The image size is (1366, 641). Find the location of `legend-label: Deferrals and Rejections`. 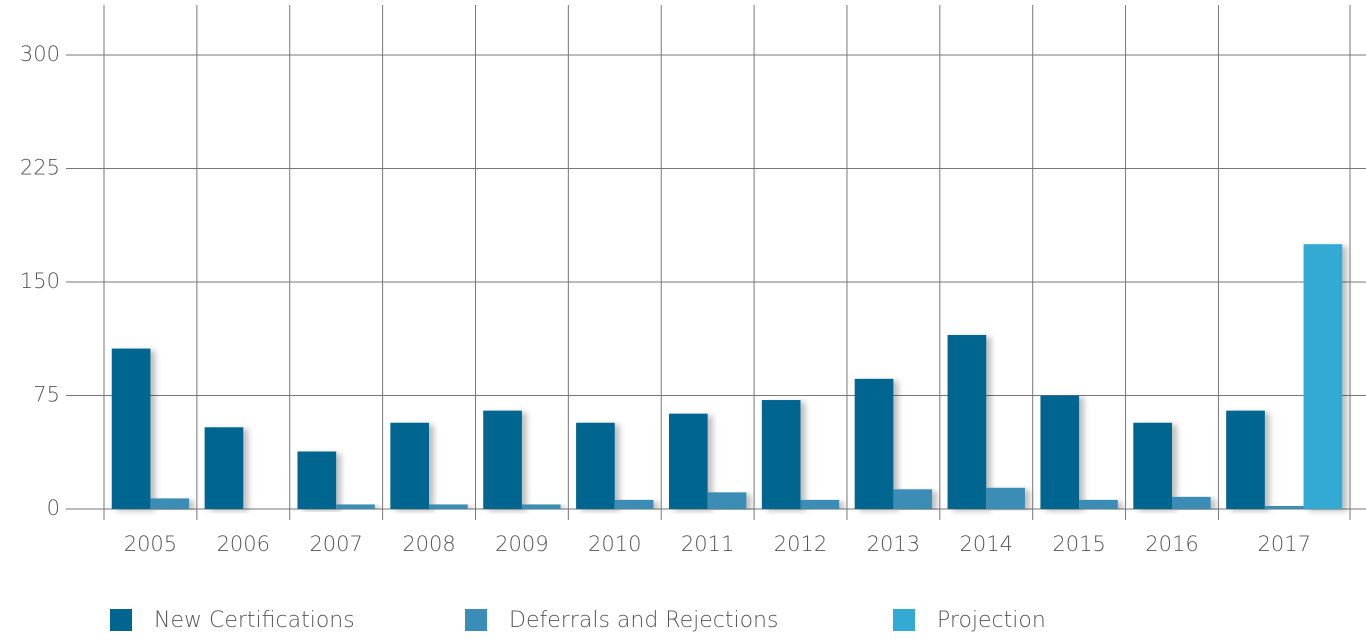

legend-label: Deferrals and Rejections is located at coordinates (643, 620).